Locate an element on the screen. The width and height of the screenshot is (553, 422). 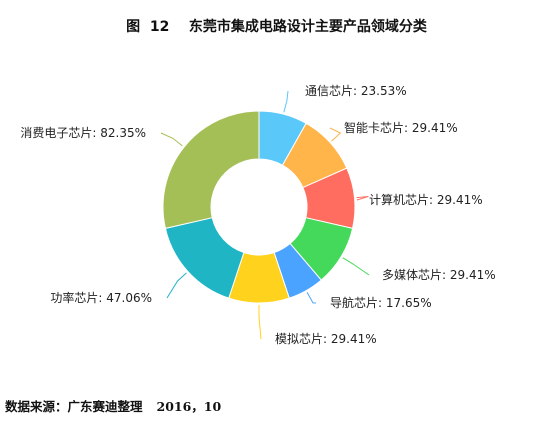
source-date: 2016，10 is located at coordinates (189, 406).